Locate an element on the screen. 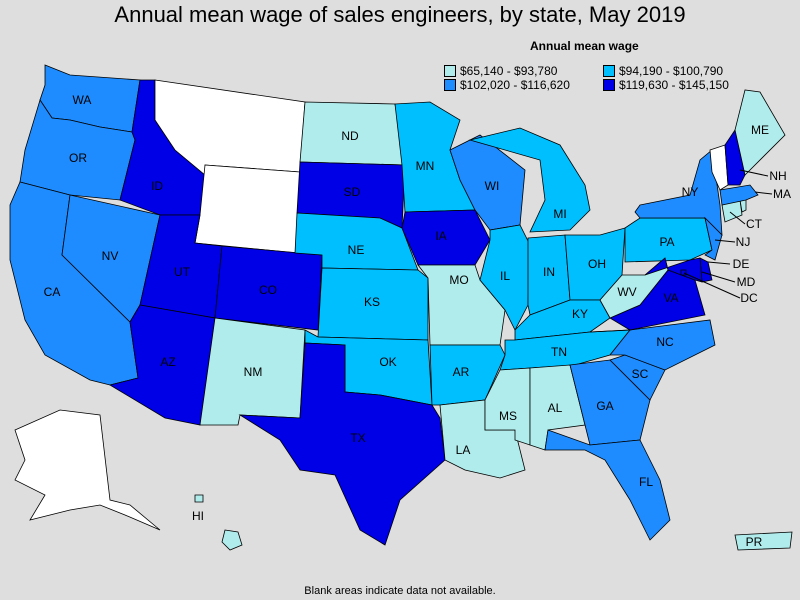 The height and width of the screenshot is (600, 800). state-NJ is located at coordinates (713, 238).